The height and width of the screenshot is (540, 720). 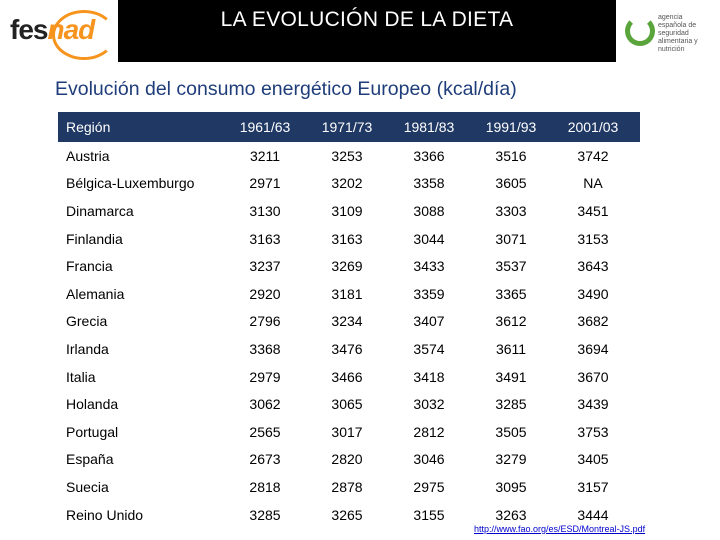 What do you see at coordinates (265, 431) in the screenshot?
I see `value-cell: 2565` at bounding box center [265, 431].